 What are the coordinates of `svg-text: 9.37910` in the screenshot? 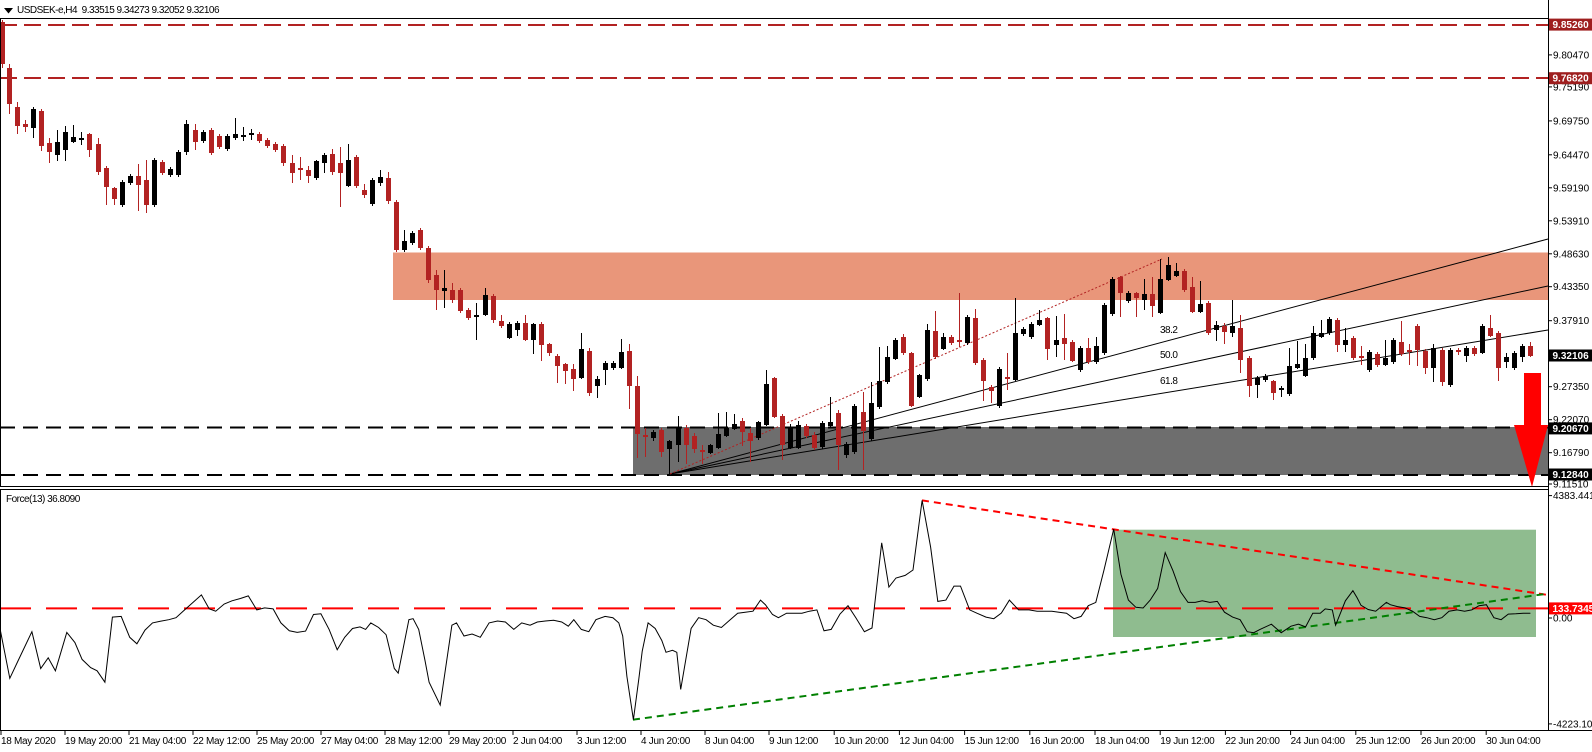 It's located at (1571, 321).